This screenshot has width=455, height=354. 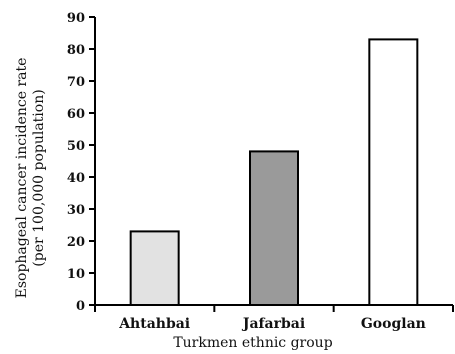 What do you see at coordinates (76, 178) in the screenshot?
I see `y-tick-label: 40` at bounding box center [76, 178].